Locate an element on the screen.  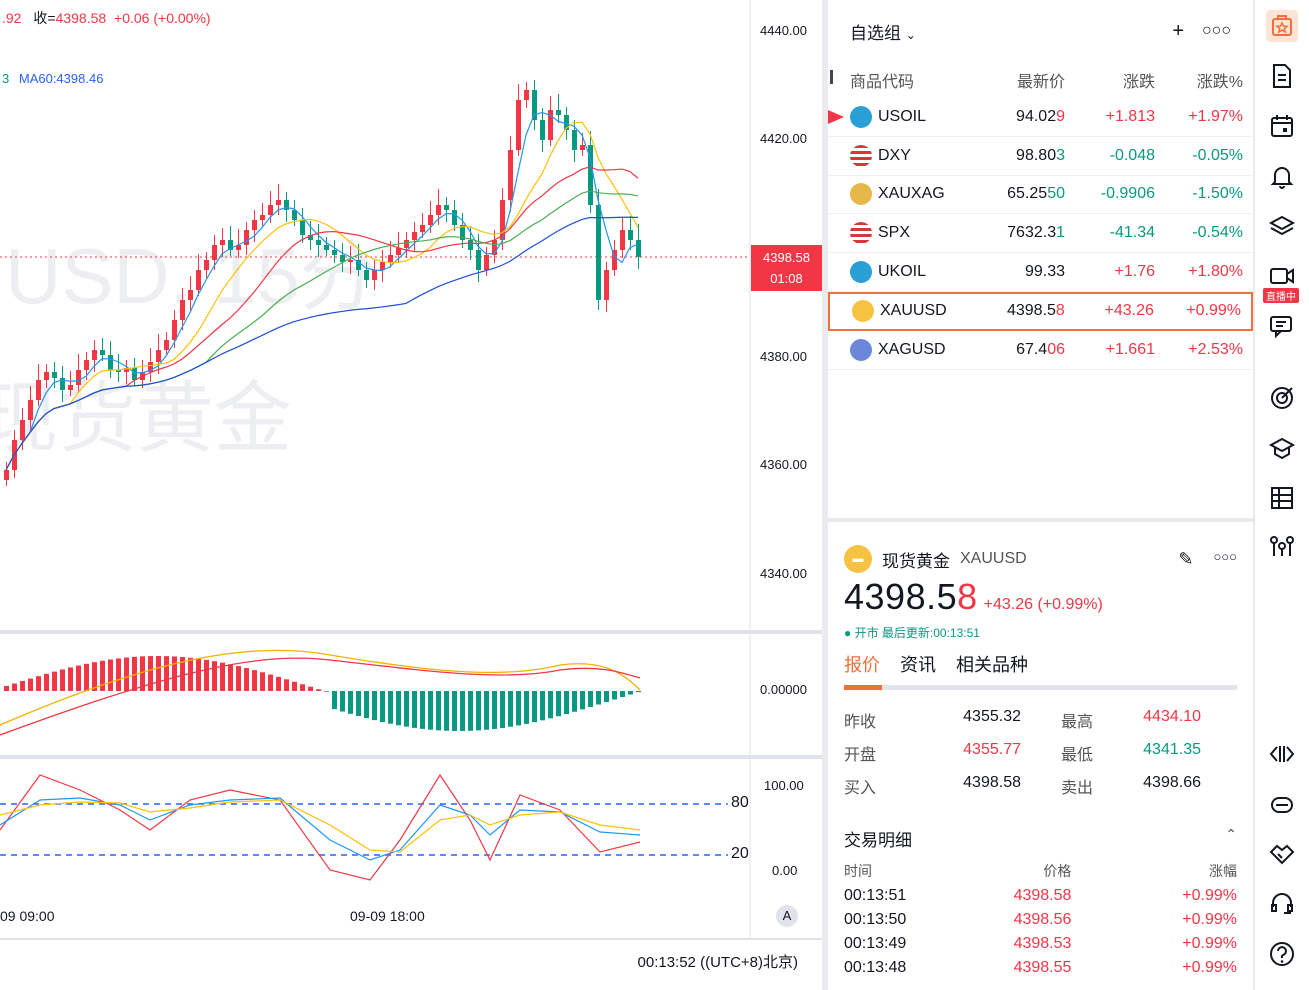
clock-display: 00:13:52 ((UTC+8)北京) is located at coordinates (718, 961).